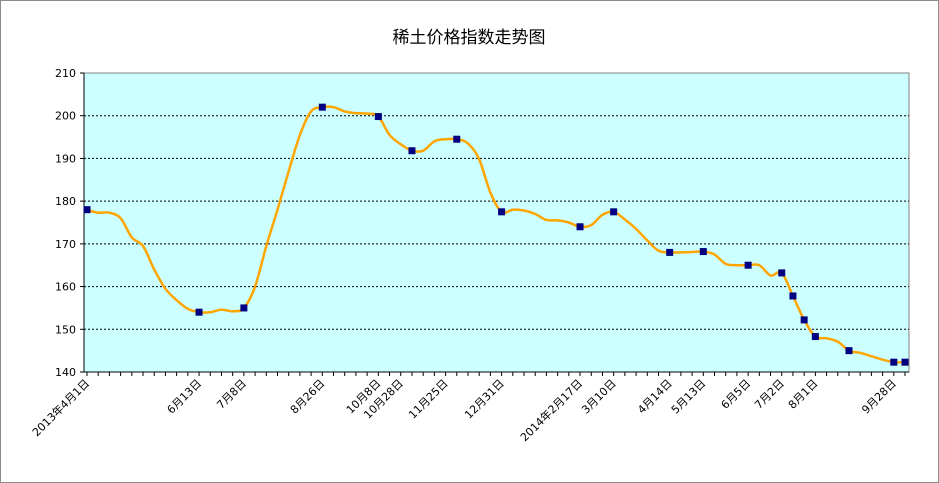 This screenshot has height=483, width=939. I want to click on x-tick-label: 6月13日, so click(185, 397).